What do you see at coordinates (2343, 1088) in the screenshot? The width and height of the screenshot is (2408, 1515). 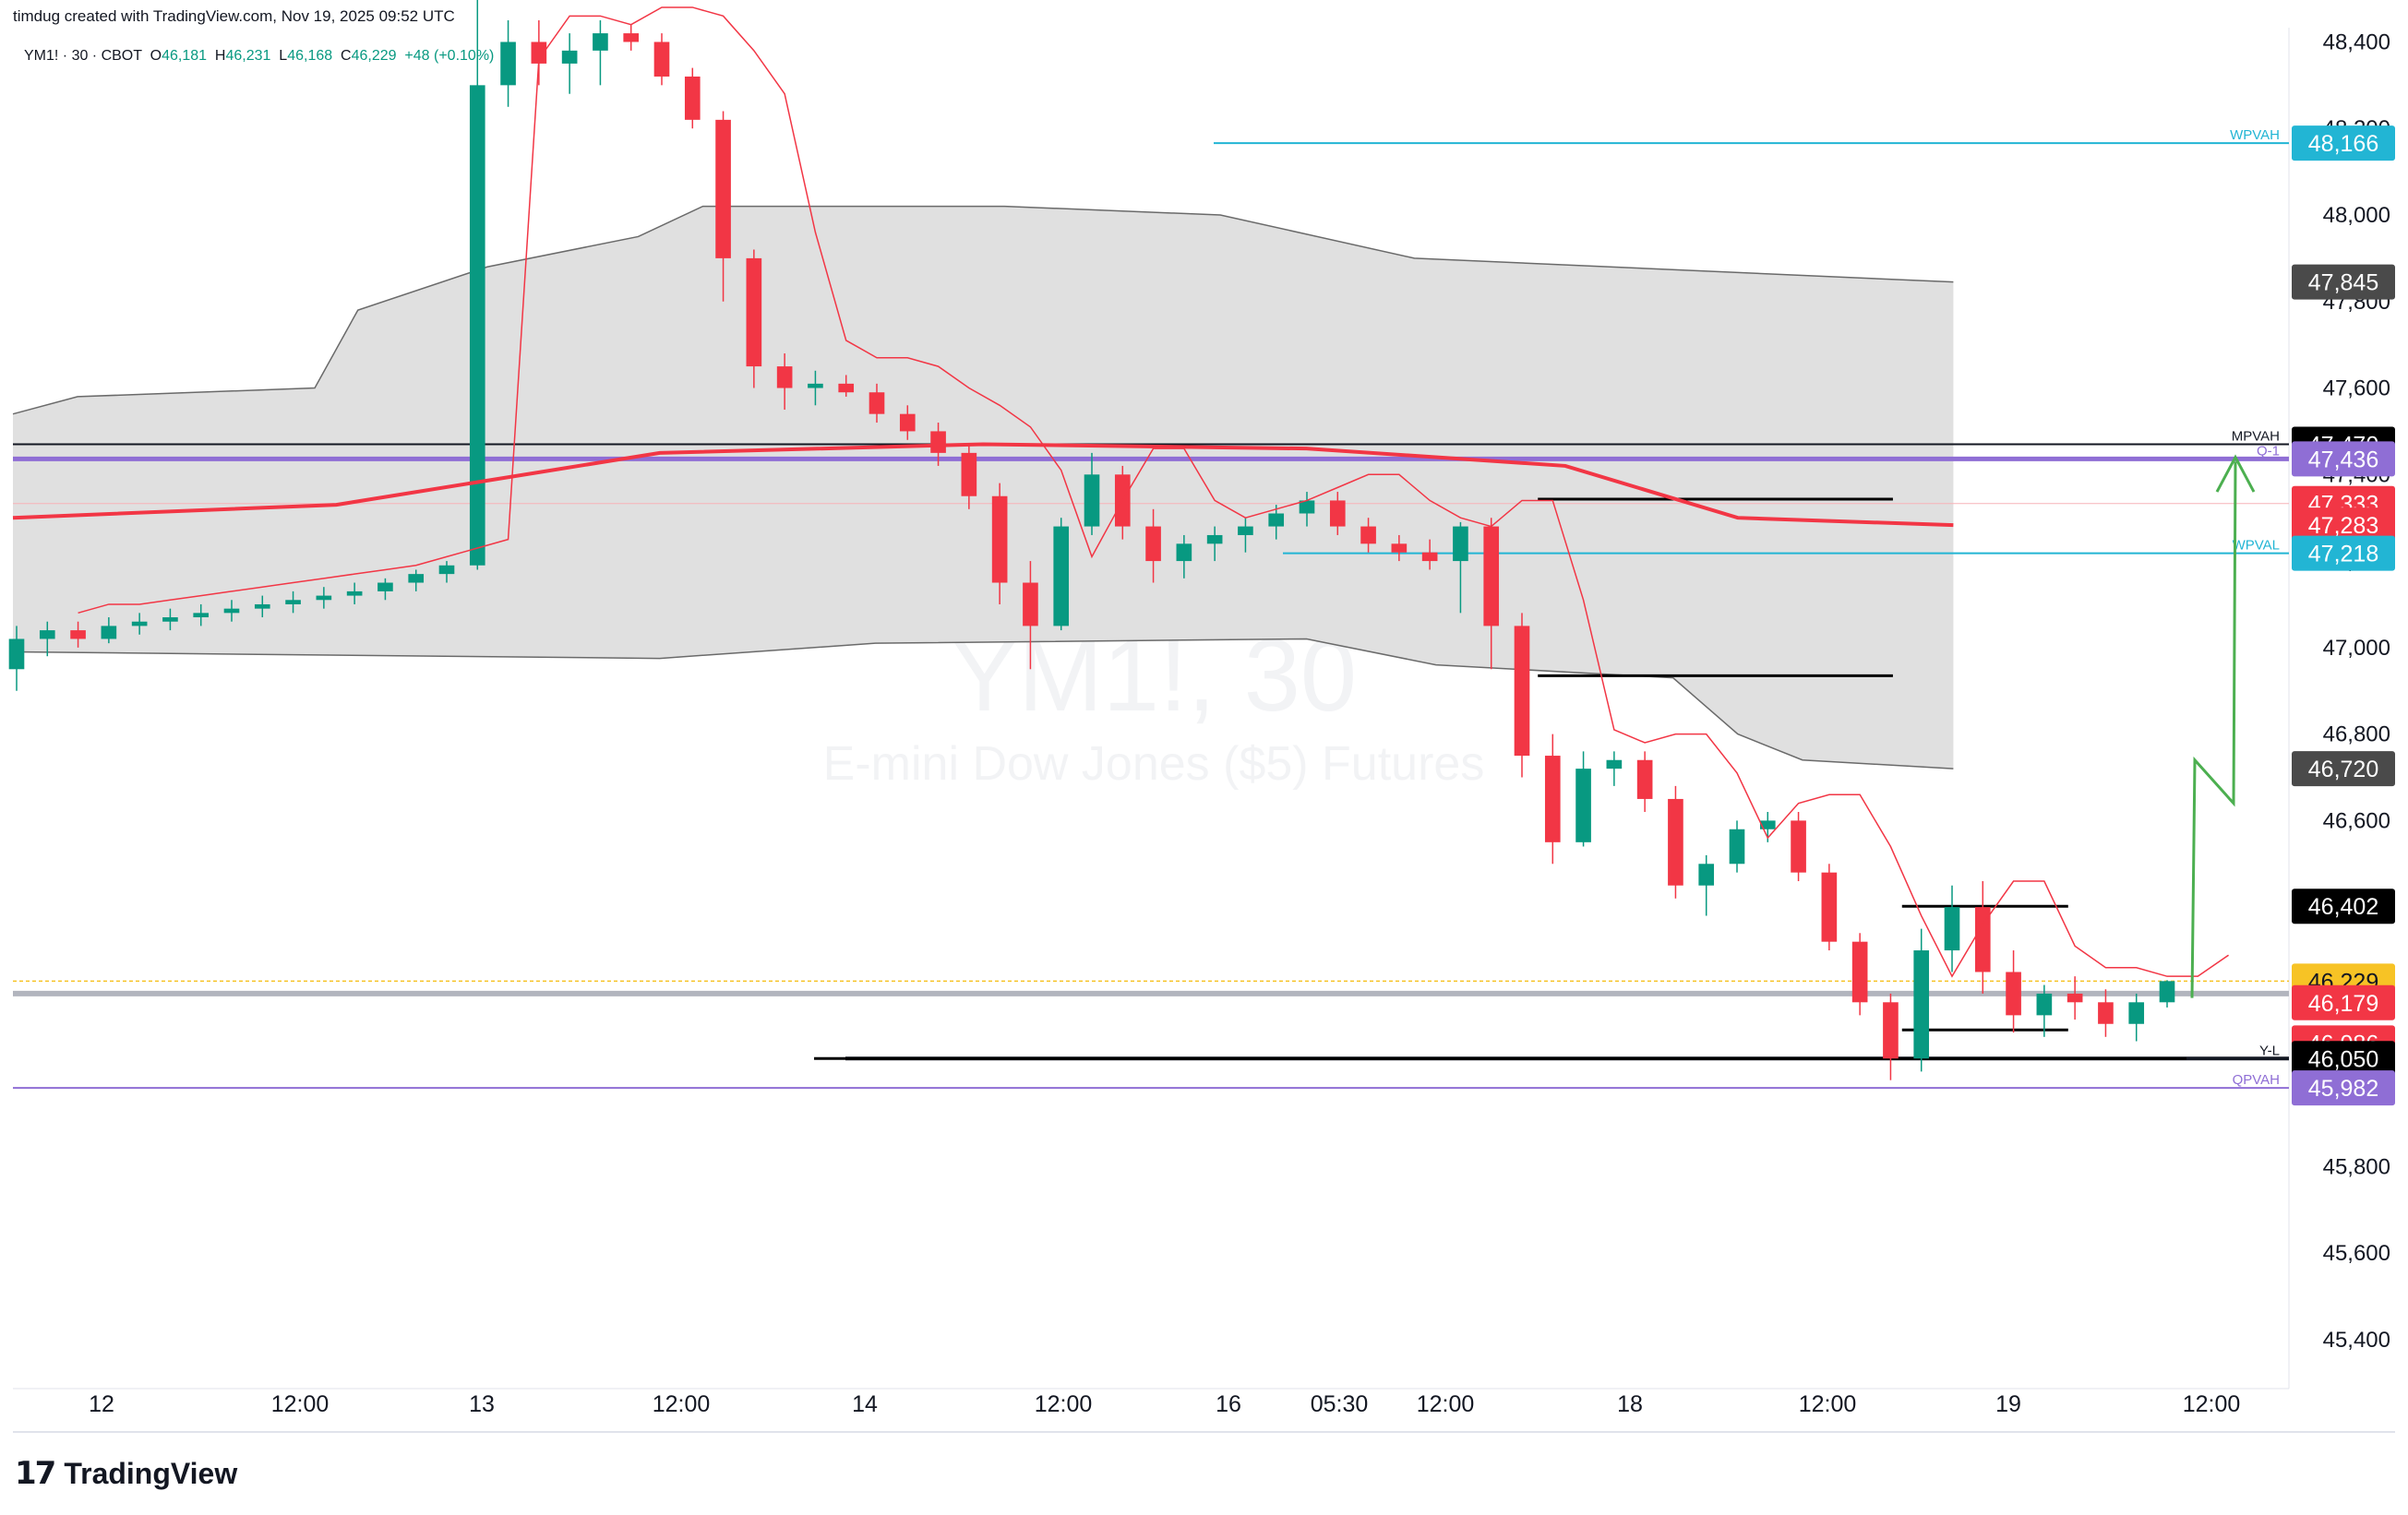 I see `price-badge: 45,982` at bounding box center [2343, 1088].